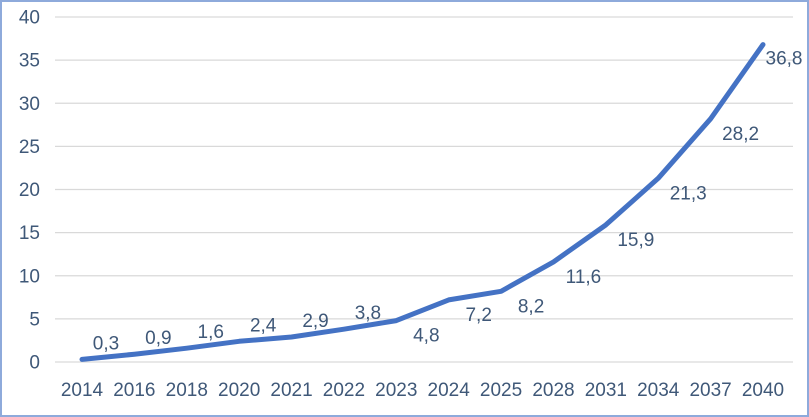 The width and height of the screenshot is (809, 417). Describe the element at coordinates (688, 193) in the screenshot. I see `data-label: 21,3` at that location.